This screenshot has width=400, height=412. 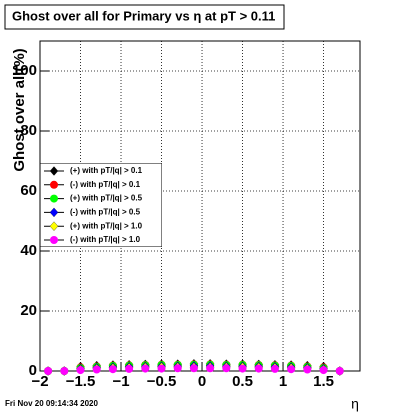 I want to click on footer: Fri Nov 20 09:14:34 2020, so click(x=51, y=403).